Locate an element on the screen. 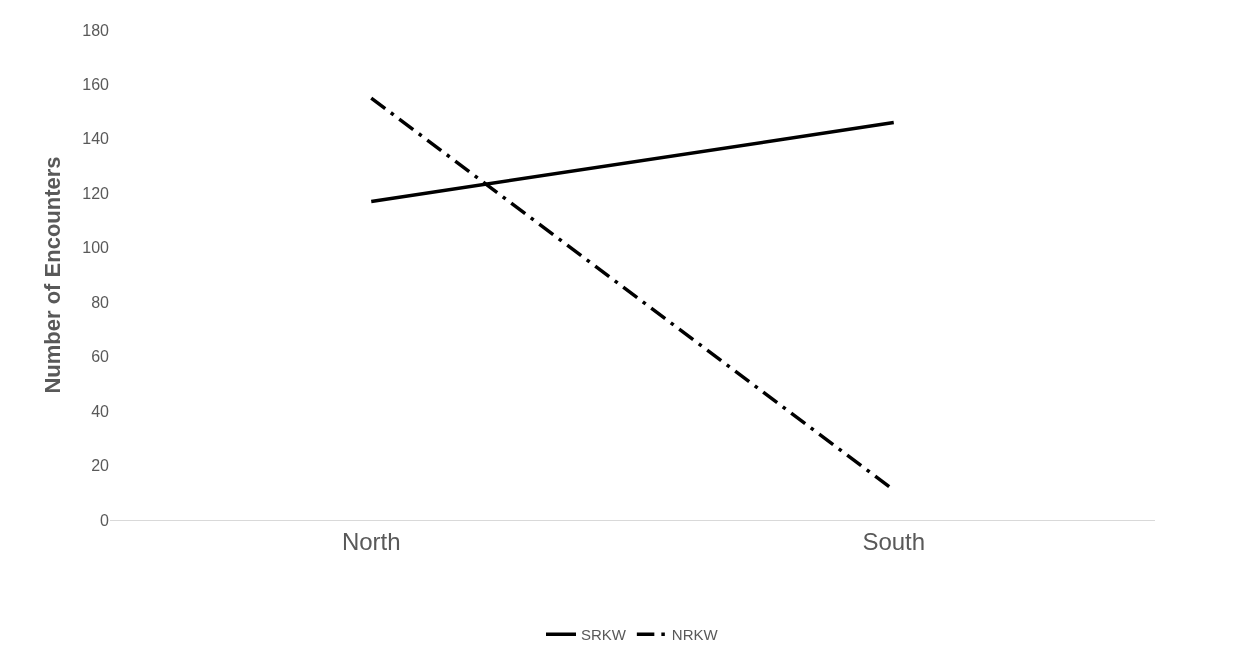 The width and height of the screenshot is (1255, 663). y-tick-label: 0 is located at coordinates (105, 520).